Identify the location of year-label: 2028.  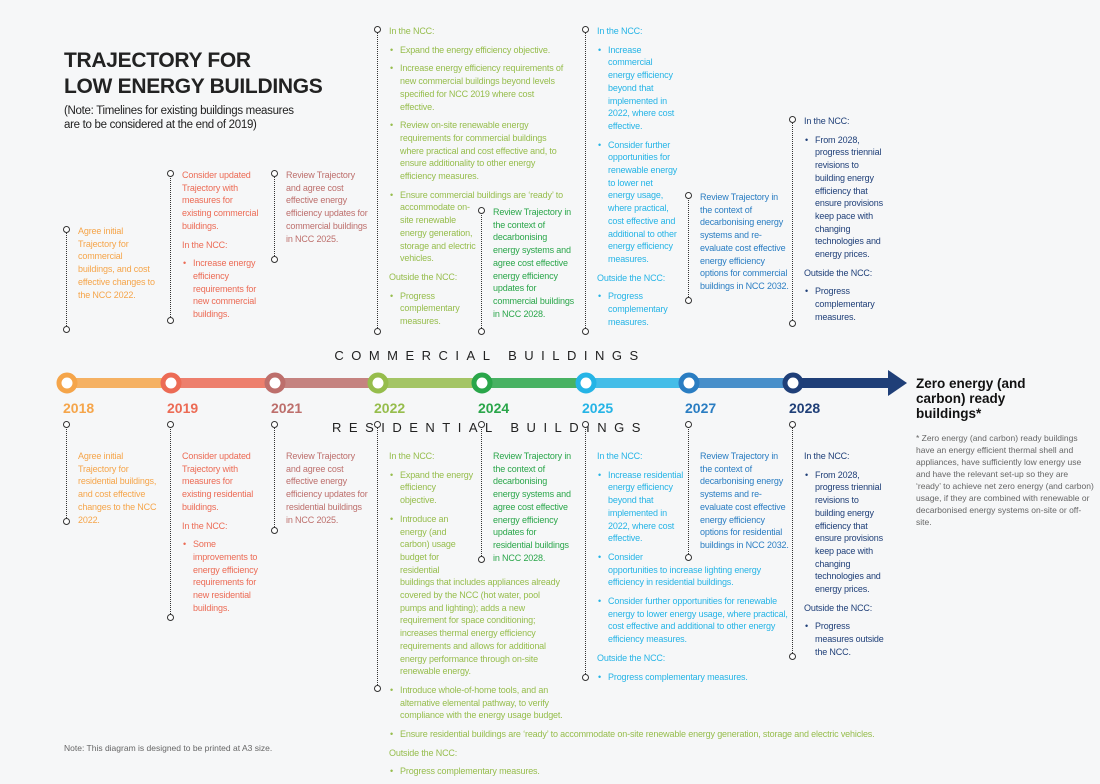
(805, 408).